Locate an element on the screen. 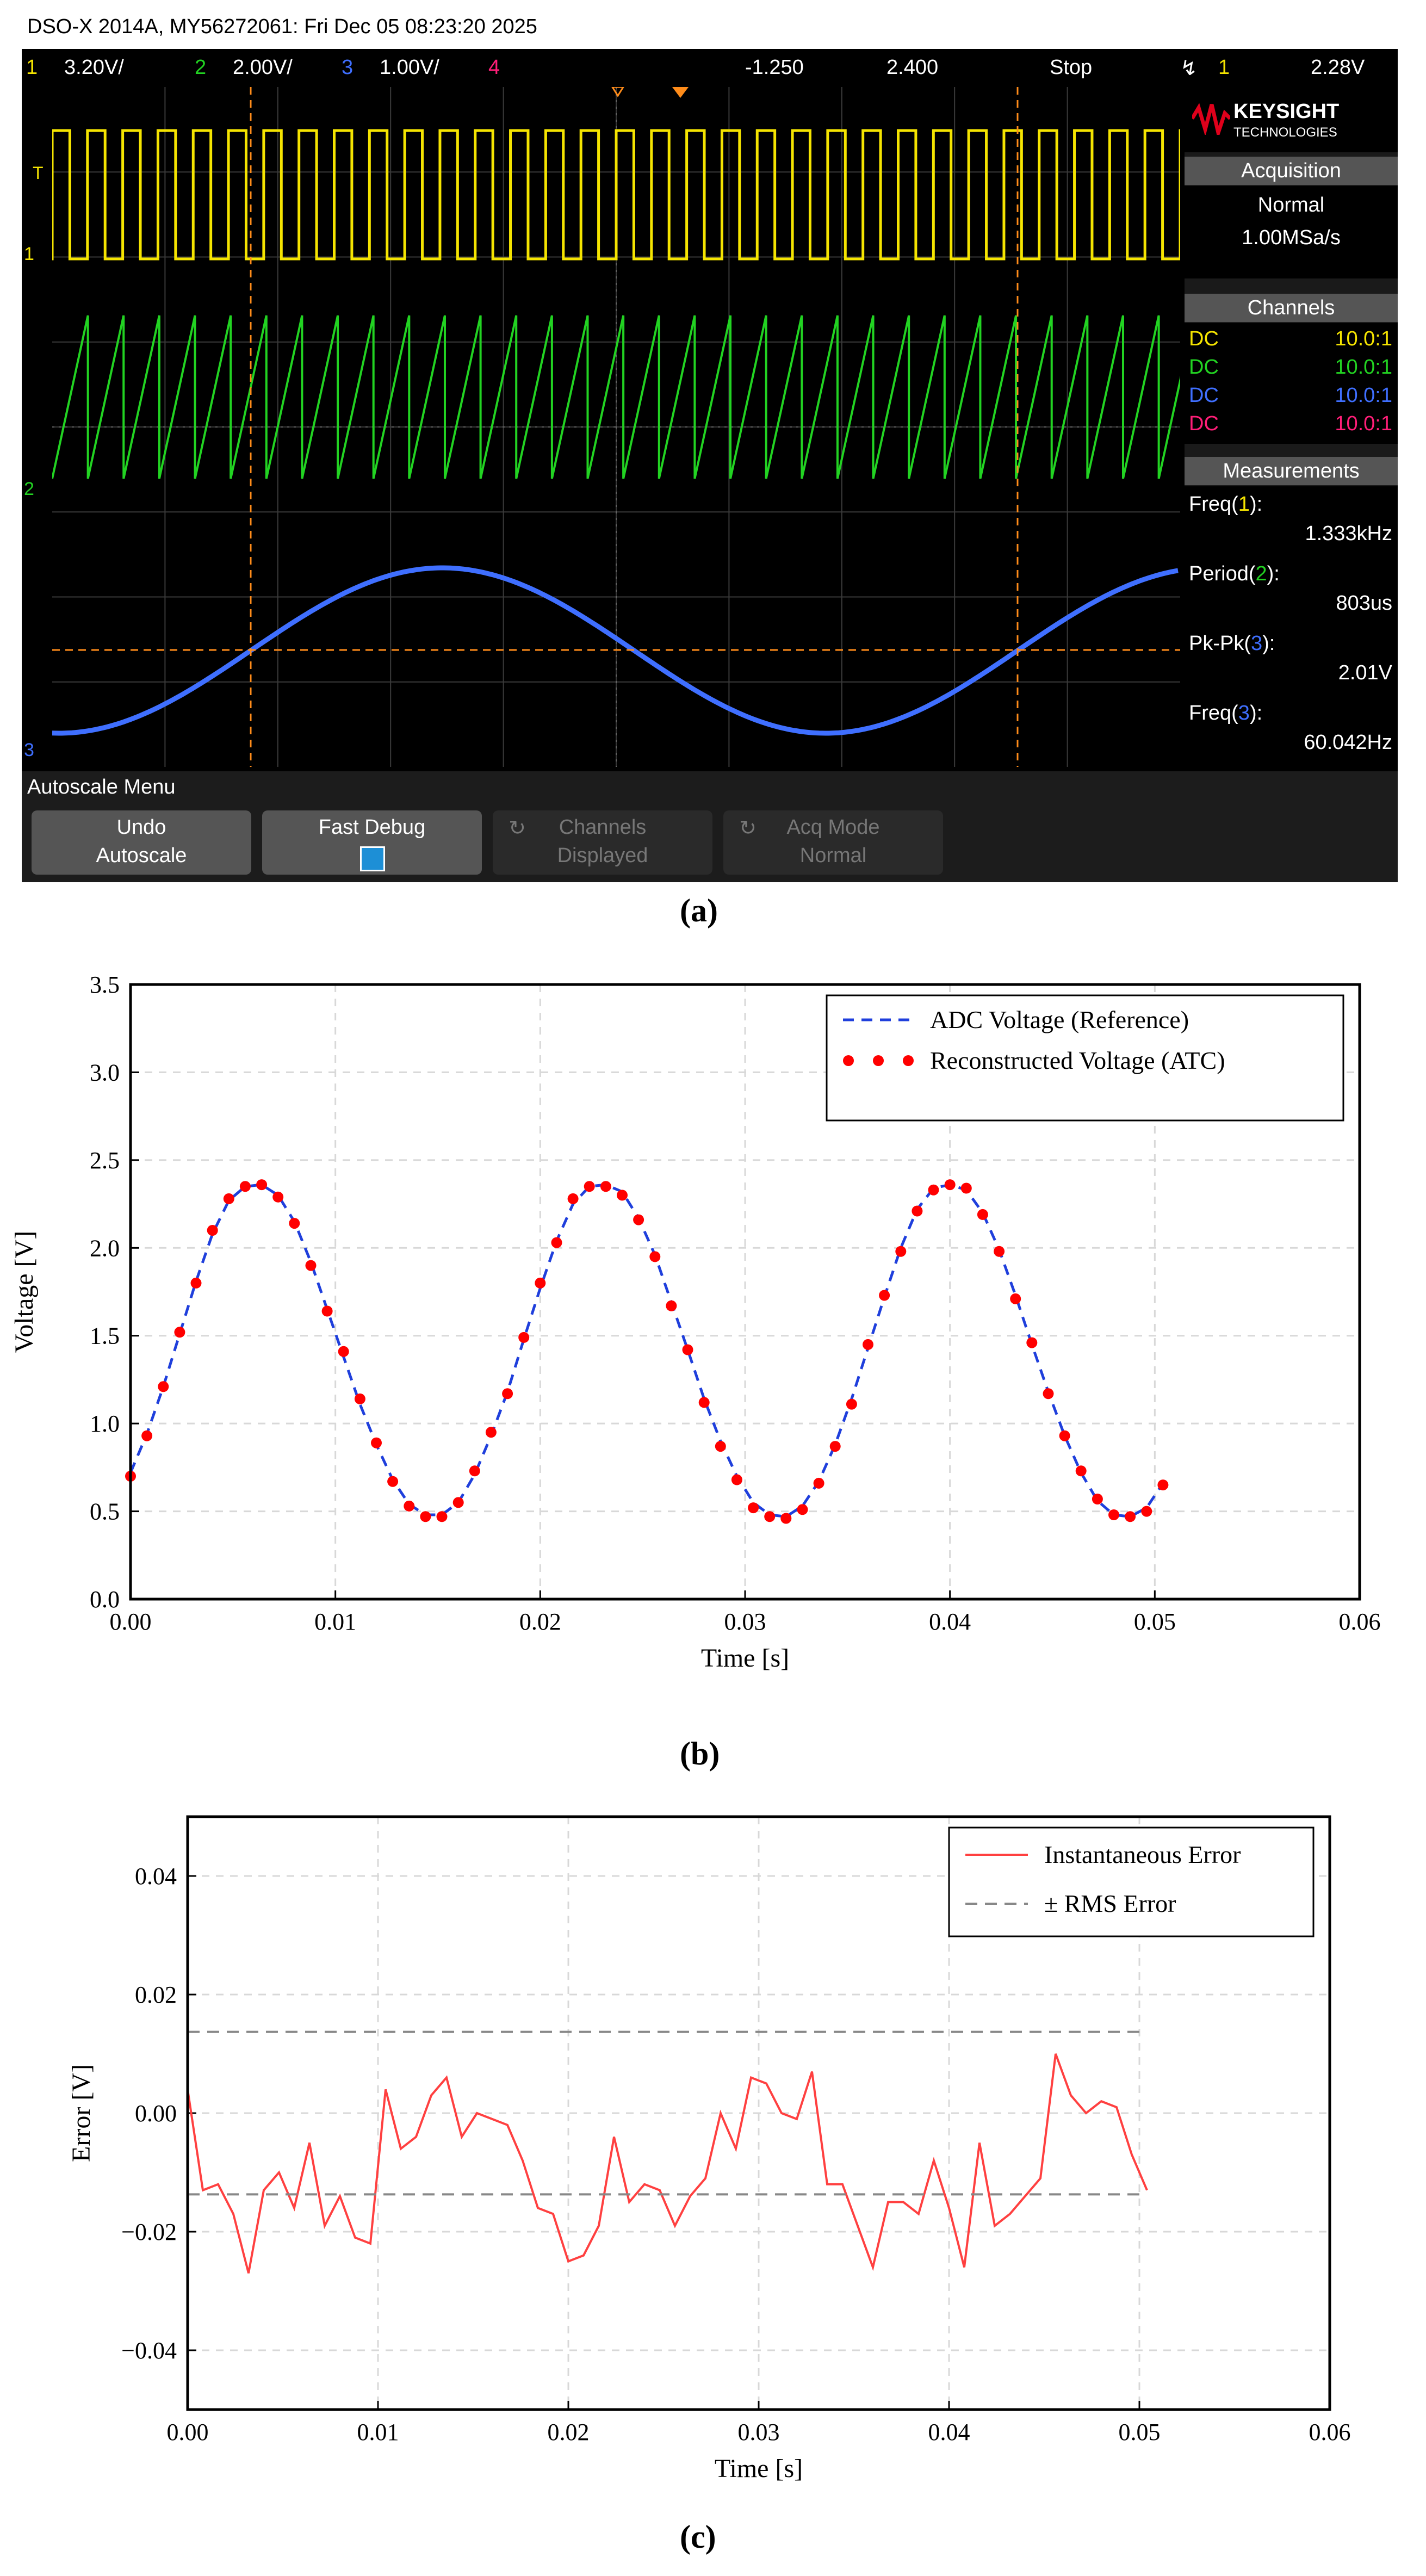 This screenshot has height=2576, width=1426. x-tick-label: 0.01 is located at coordinates (378, 2432).